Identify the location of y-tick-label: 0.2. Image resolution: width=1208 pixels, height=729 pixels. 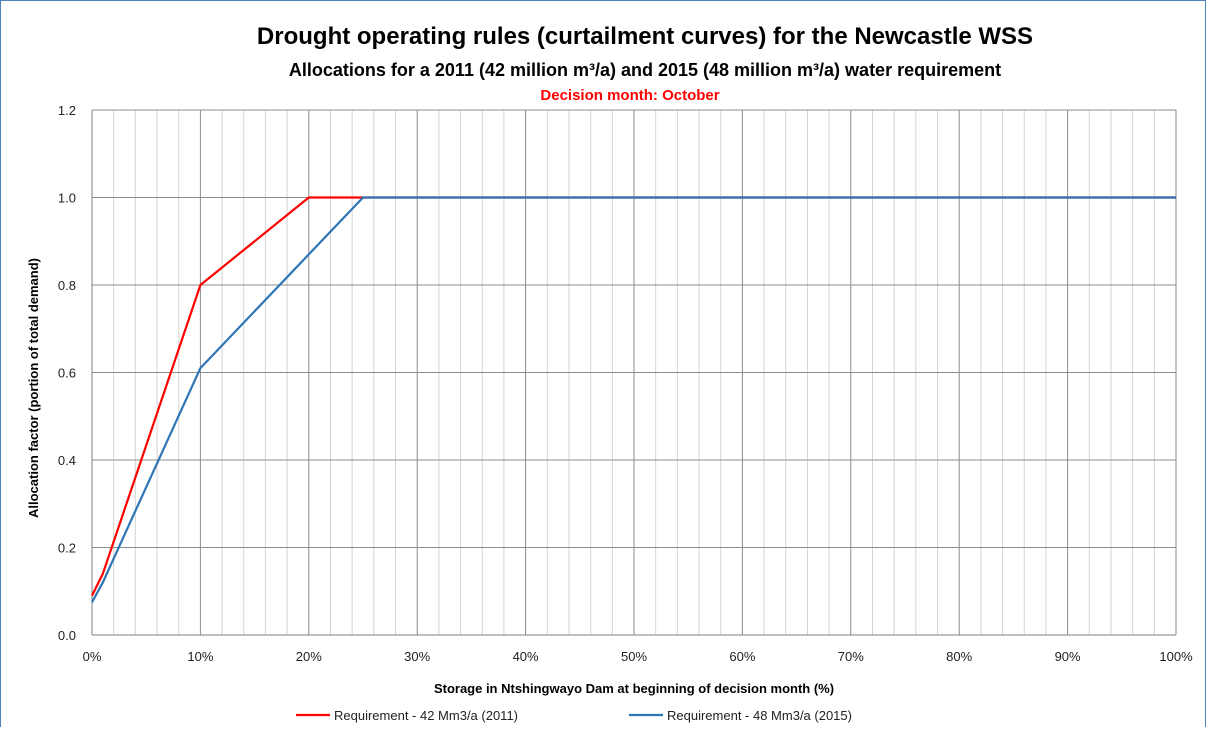
(67, 548).